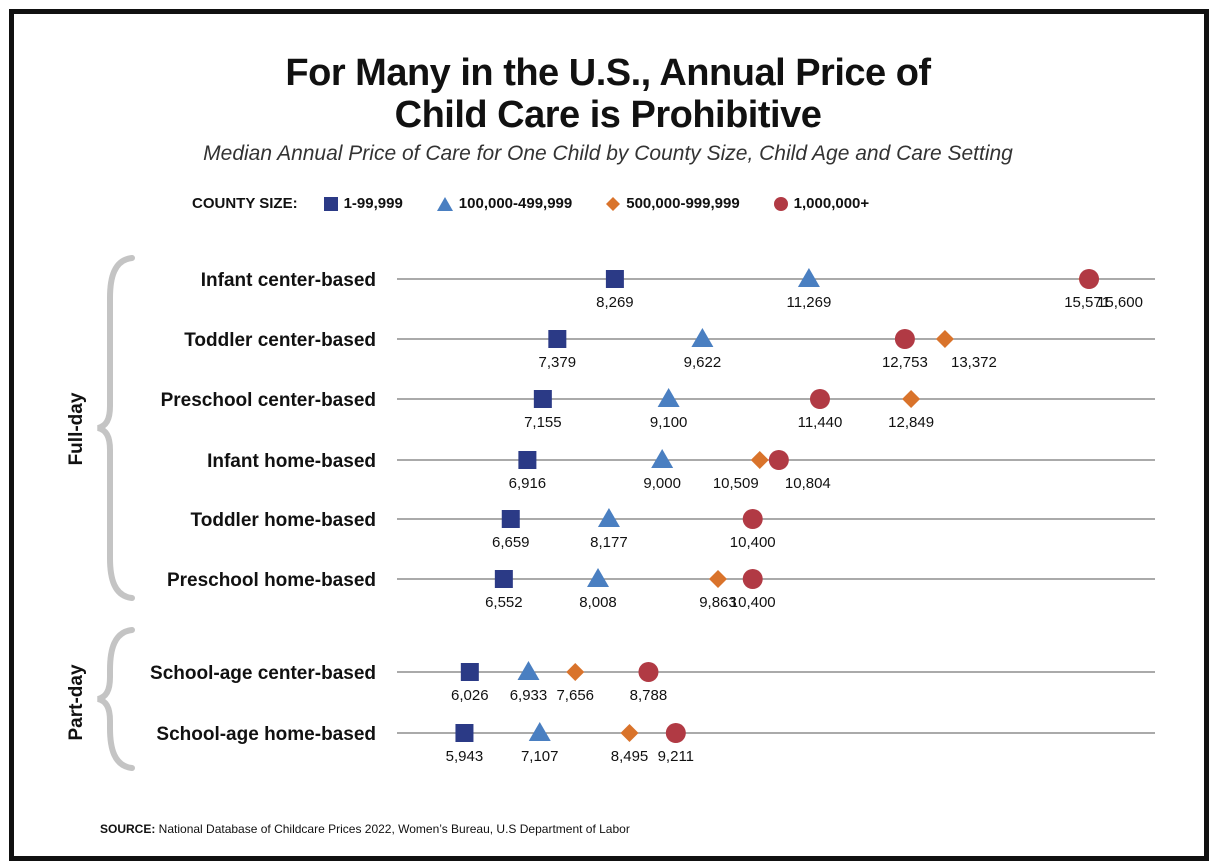 The width and height of the screenshot is (1216, 868). Describe the element at coordinates (974, 362) in the screenshot. I see `value-label: 13,372` at that location.